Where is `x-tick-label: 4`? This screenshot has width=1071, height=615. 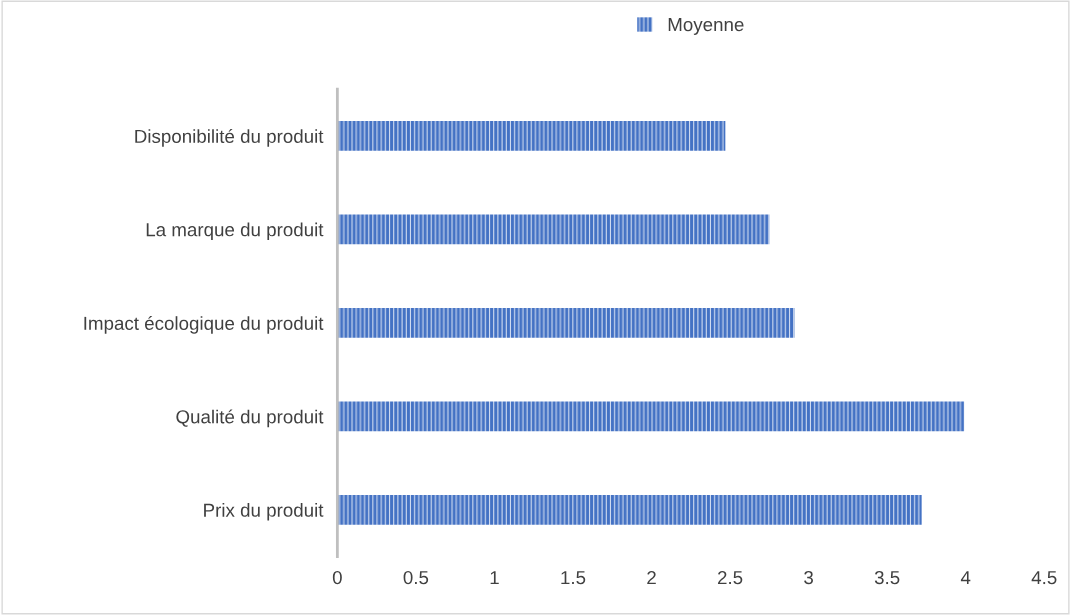
x-tick-label: 4 is located at coordinates (965, 578).